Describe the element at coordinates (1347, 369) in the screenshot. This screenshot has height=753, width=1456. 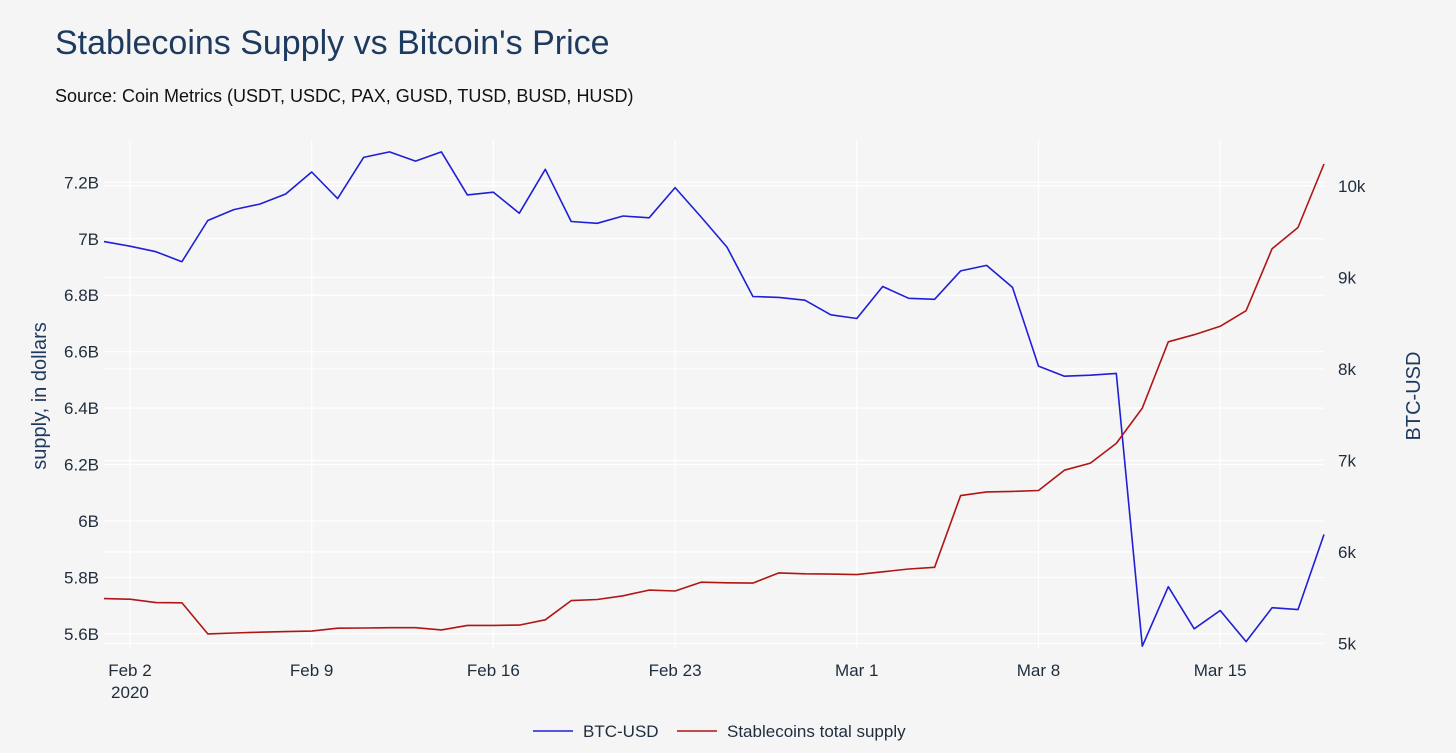
I see `y-right-tick-label: 8k` at that location.